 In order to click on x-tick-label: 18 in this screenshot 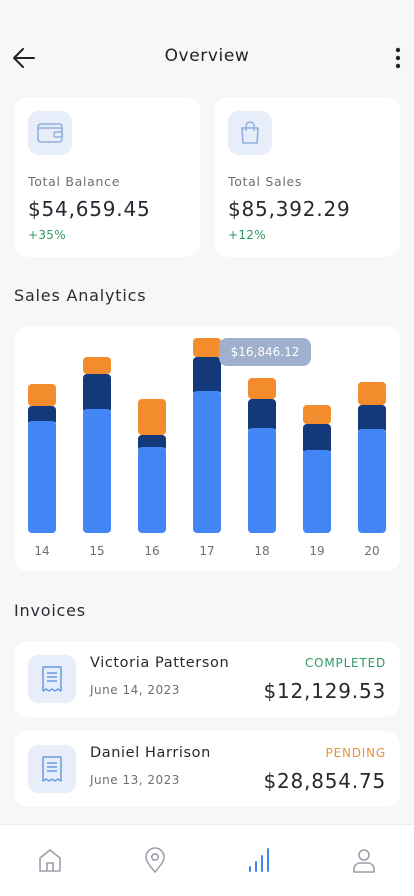, I will do `click(261, 551)`.